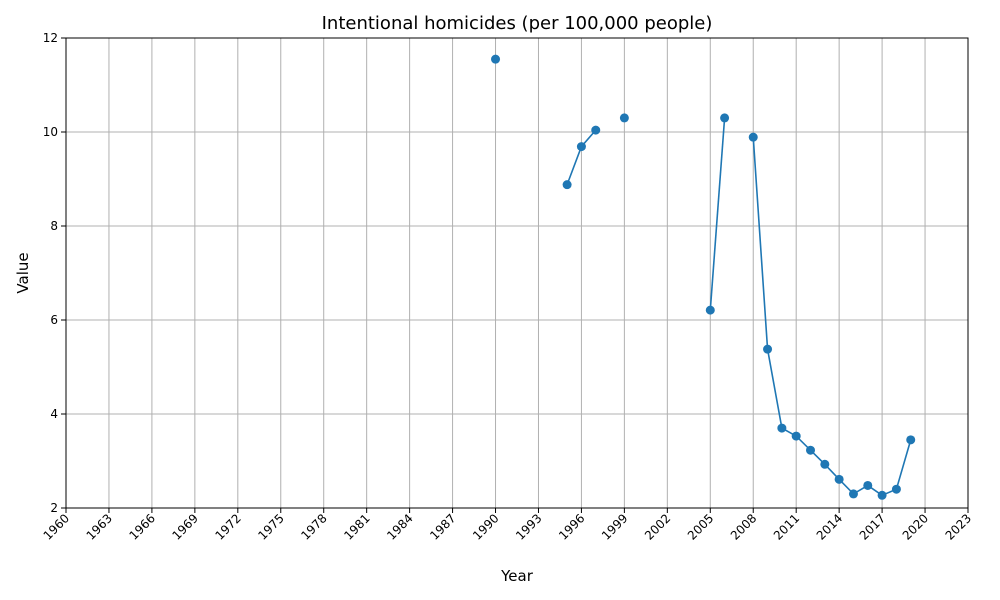 This screenshot has height=600, width=1000. What do you see at coordinates (528, 526) in the screenshot?
I see `x-tick-label: 1993` at bounding box center [528, 526].